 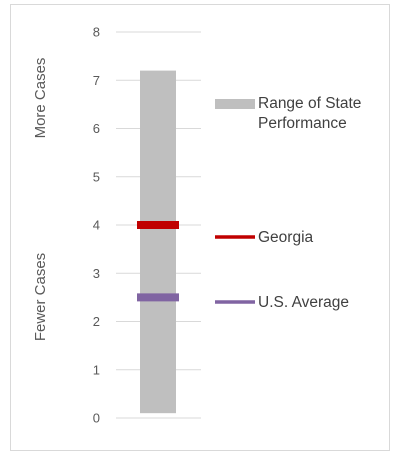 I want to click on y-tick-label: 6, so click(x=96, y=128).